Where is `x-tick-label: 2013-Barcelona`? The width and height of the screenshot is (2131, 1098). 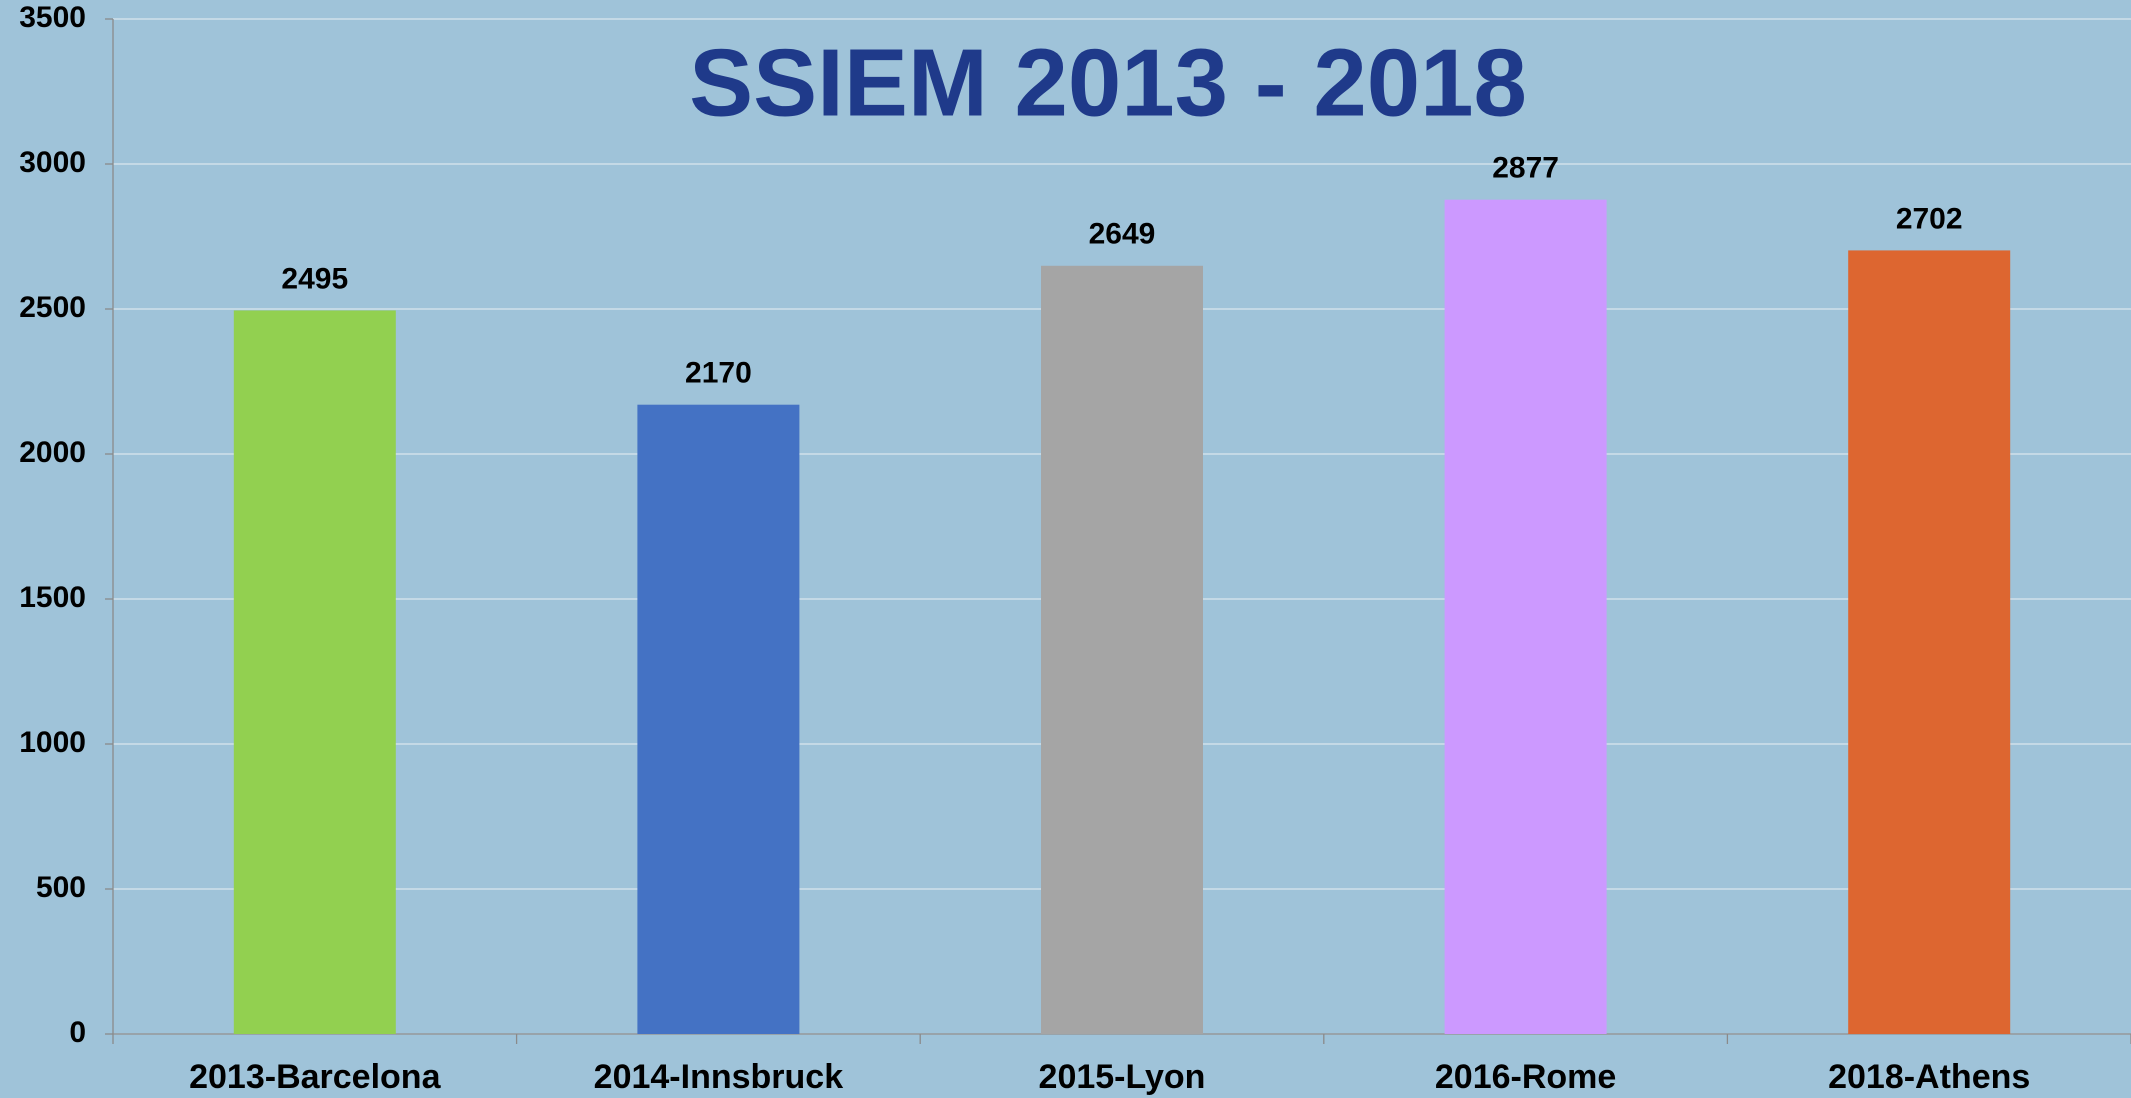
x-tick-label: 2013-Barcelona is located at coordinates (315, 1077).